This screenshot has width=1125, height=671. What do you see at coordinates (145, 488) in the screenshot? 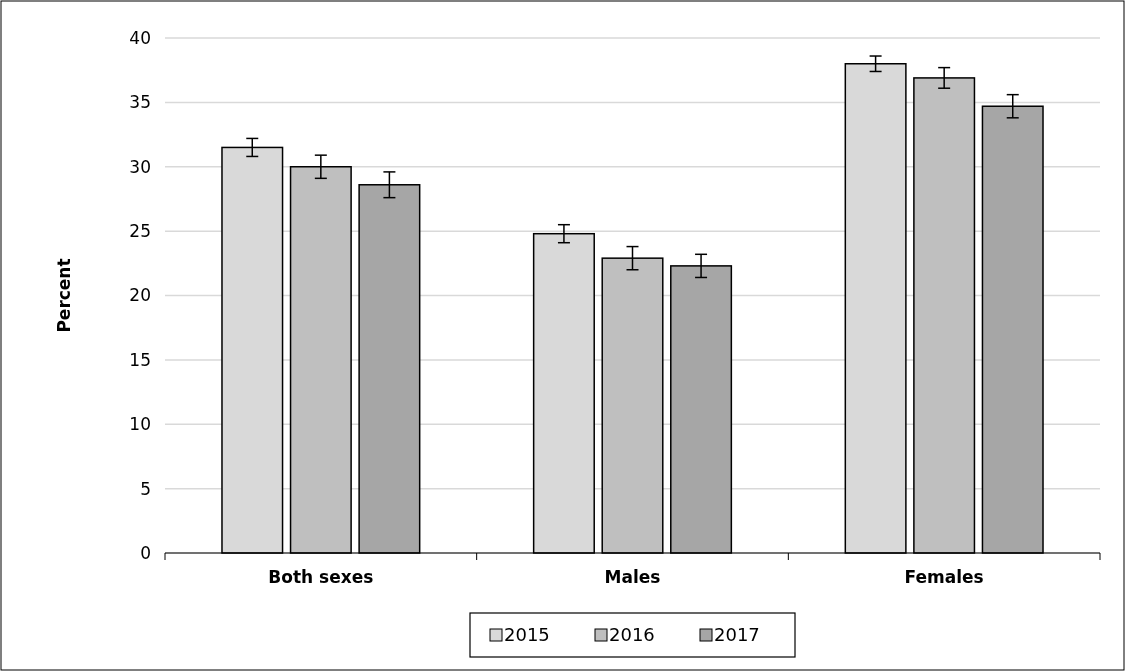
I see `y-tick-label: 5` at bounding box center [145, 488].